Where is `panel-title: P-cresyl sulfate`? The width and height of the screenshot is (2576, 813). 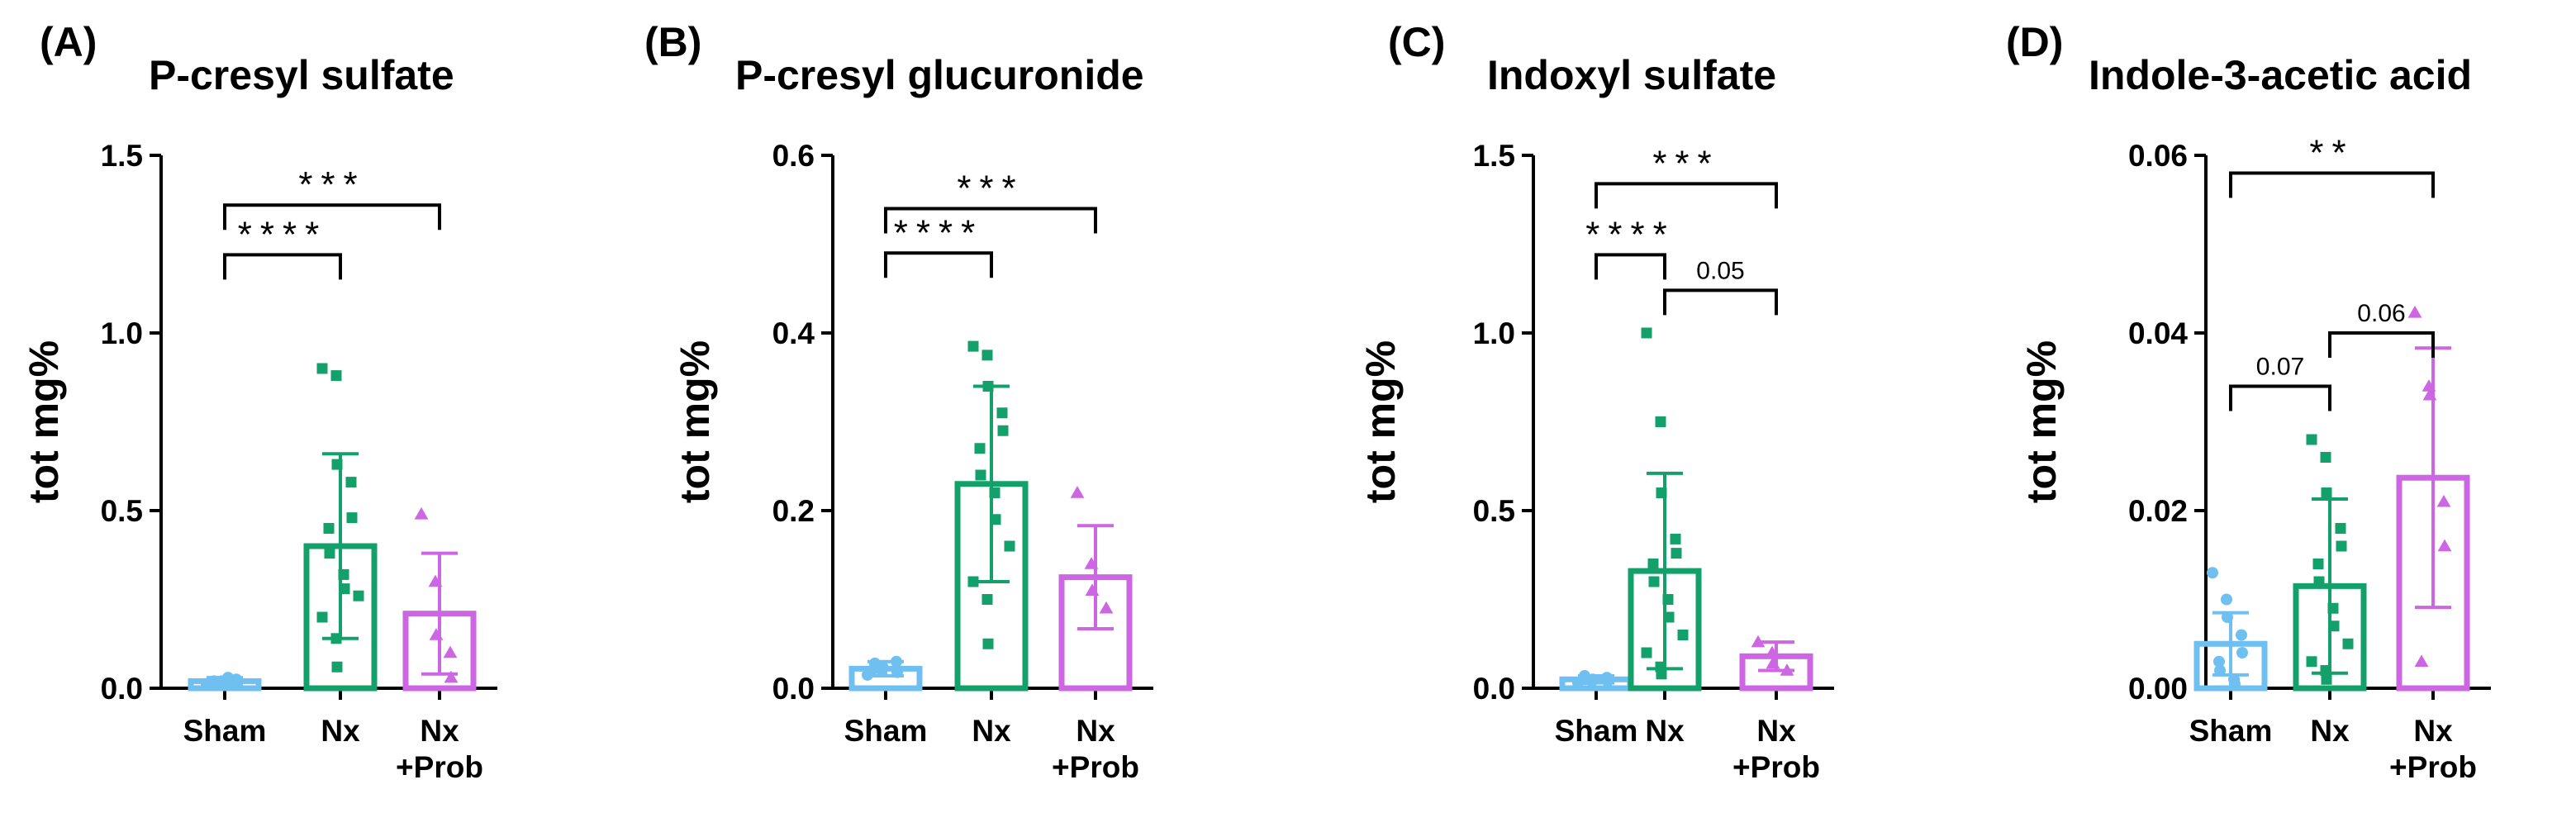
panel-title: P-cresyl sulfate is located at coordinates (301, 75).